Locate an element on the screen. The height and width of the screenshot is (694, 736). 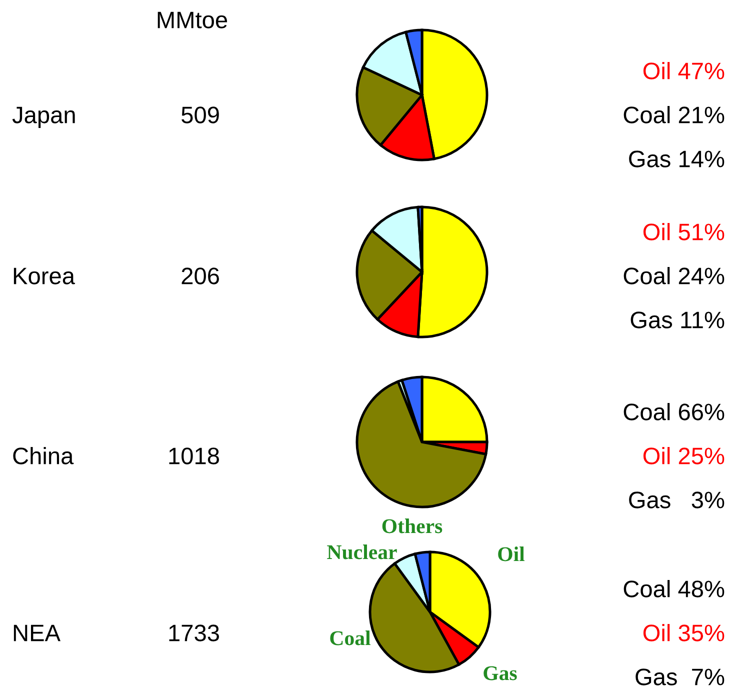
text: Japan is located at coordinates (43, 117).